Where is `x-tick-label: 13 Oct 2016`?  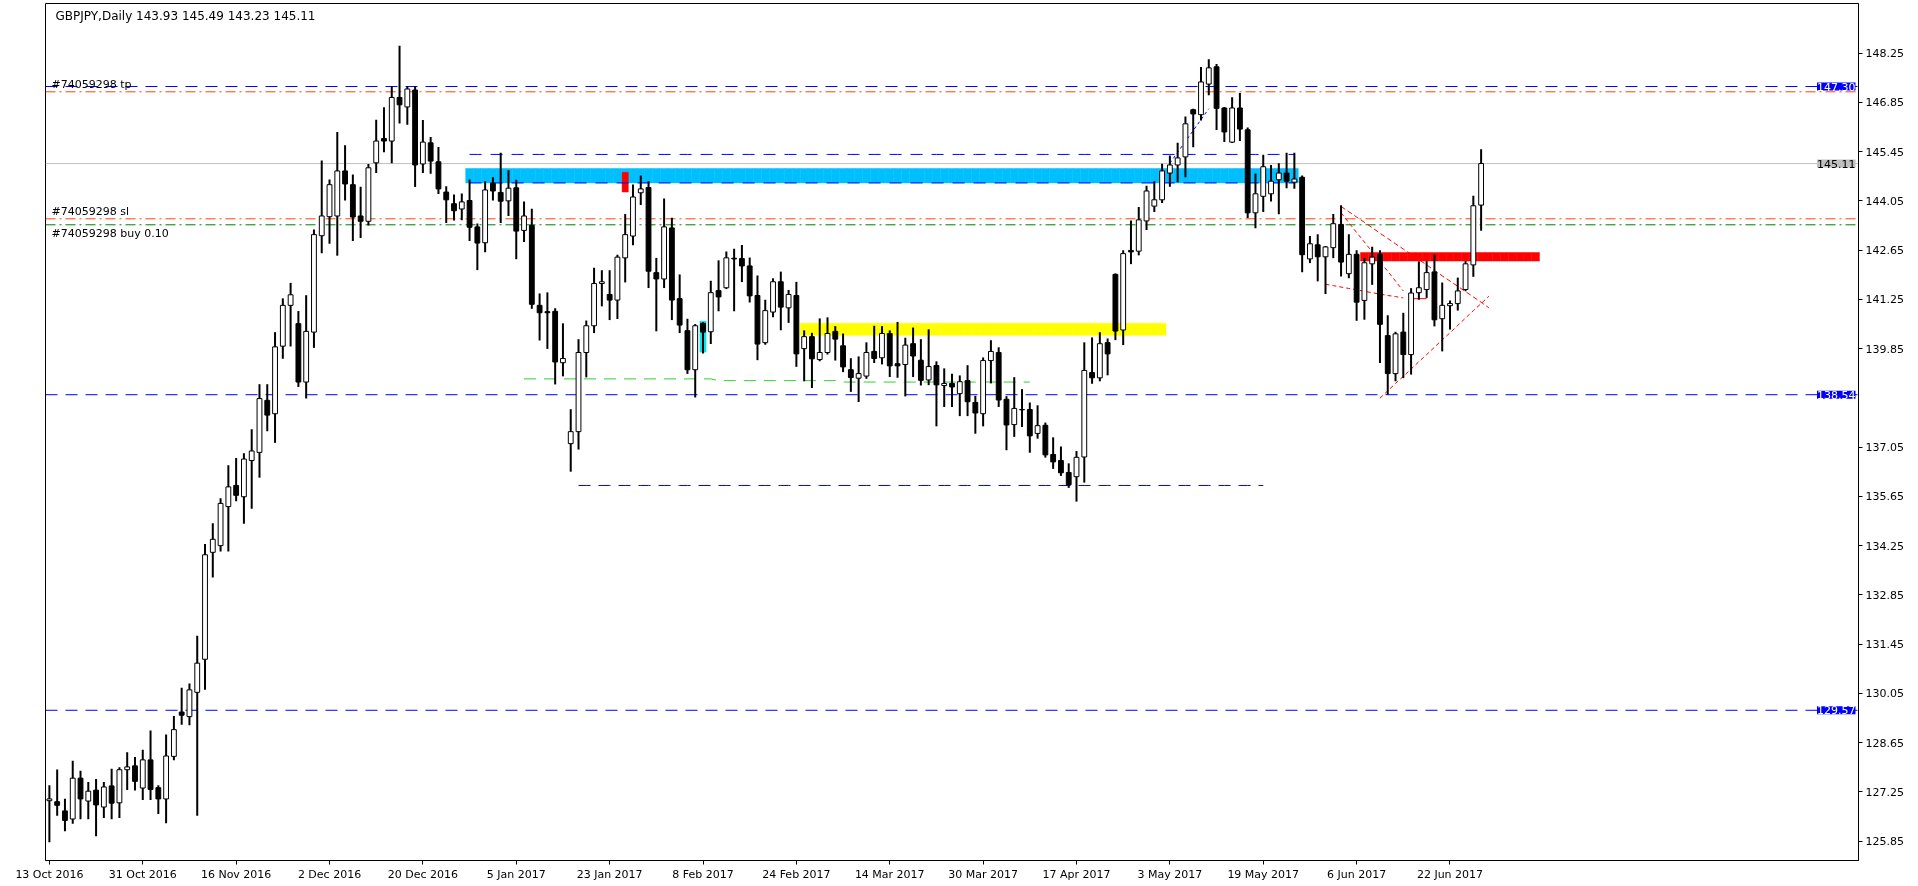
x-tick-label: 13 Oct 2016 is located at coordinates (49, 874).